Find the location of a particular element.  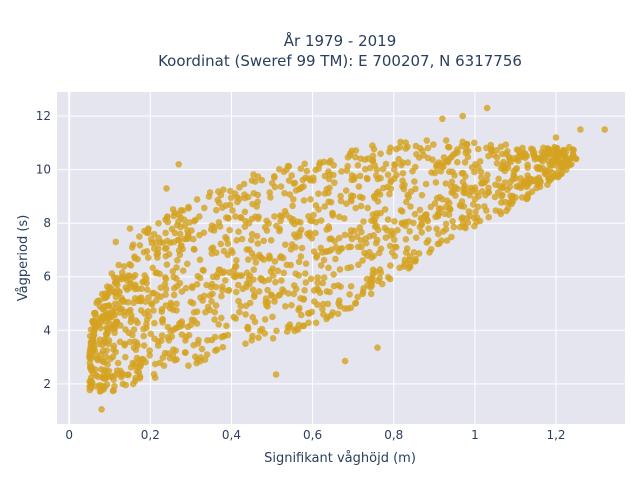

x-tick-label: 0,2 is located at coordinates (150, 435).